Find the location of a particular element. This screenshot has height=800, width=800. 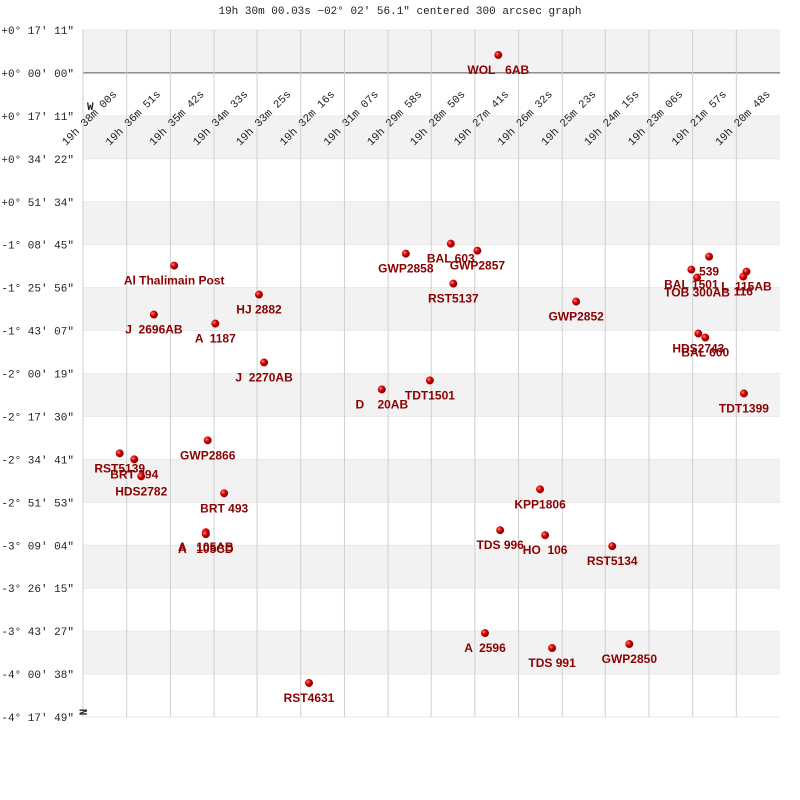

star-label: BAL 600 is located at coordinates (705, 353).